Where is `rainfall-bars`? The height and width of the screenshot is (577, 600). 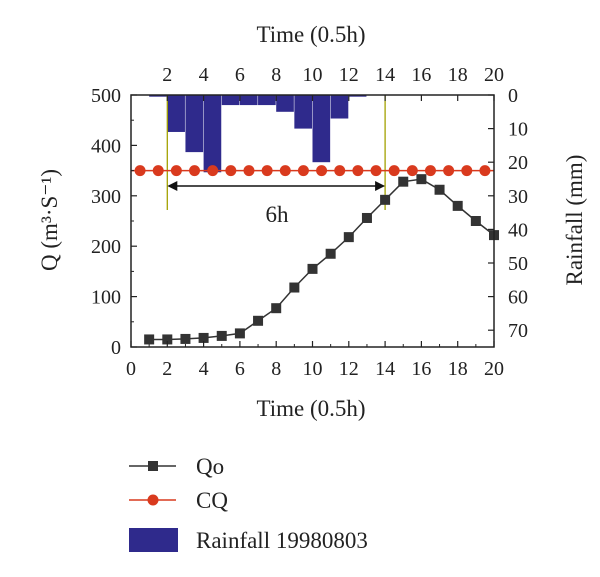
rainfall-bars is located at coordinates (258, 134).